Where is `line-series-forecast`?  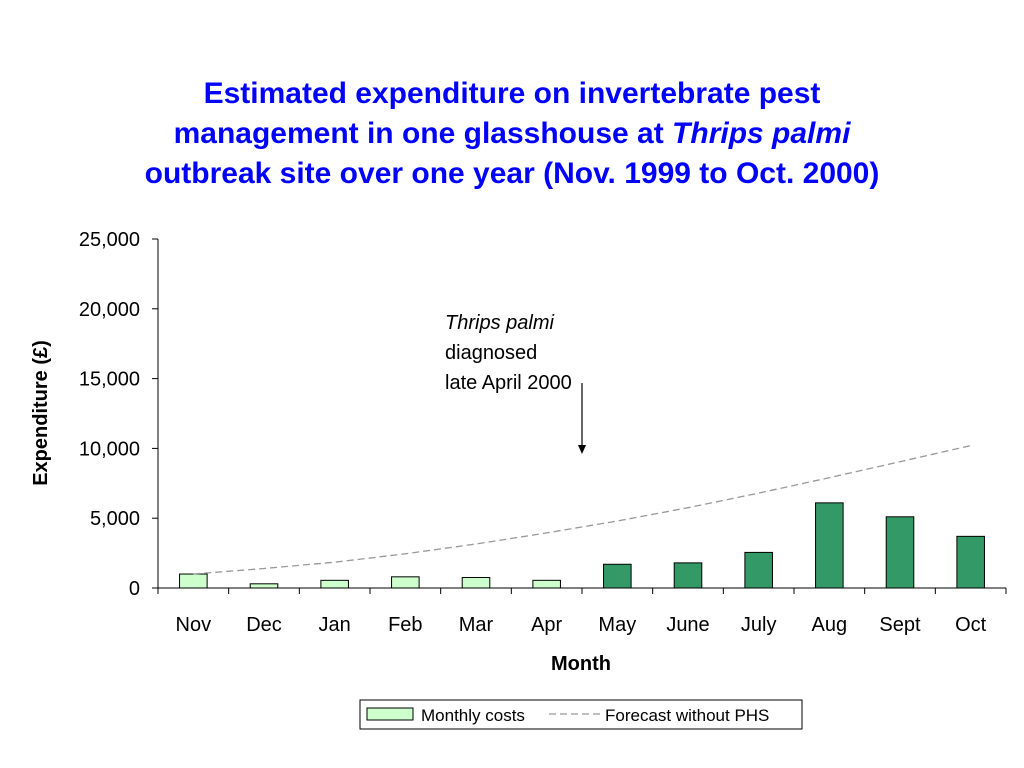
line-series-forecast is located at coordinates (582, 509).